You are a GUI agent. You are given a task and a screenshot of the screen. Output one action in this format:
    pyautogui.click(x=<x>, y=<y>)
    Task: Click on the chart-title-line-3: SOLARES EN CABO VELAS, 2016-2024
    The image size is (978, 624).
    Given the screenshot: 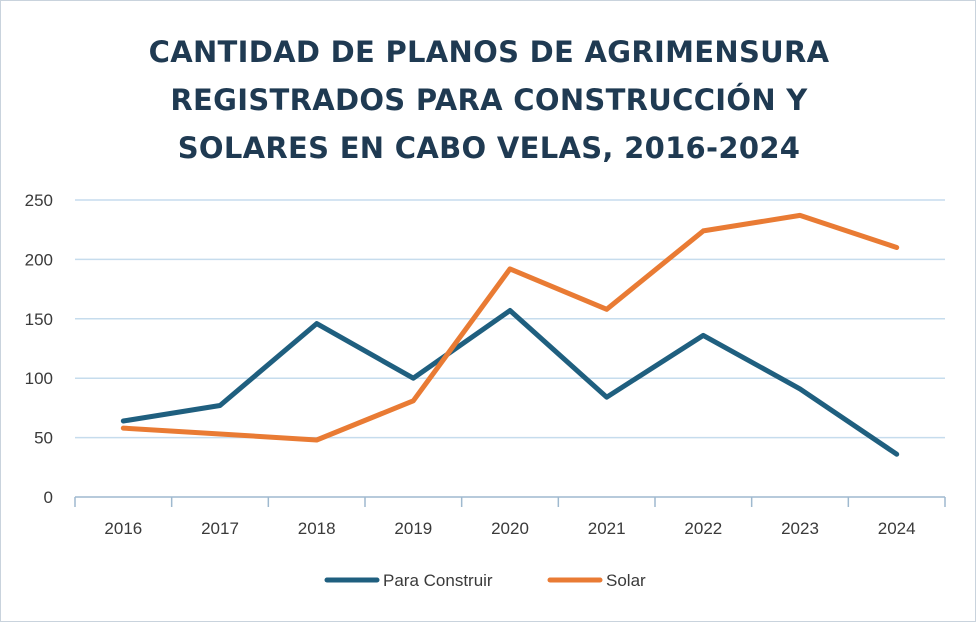 What is the action you would take?
    pyautogui.click(x=489, y=148)
    